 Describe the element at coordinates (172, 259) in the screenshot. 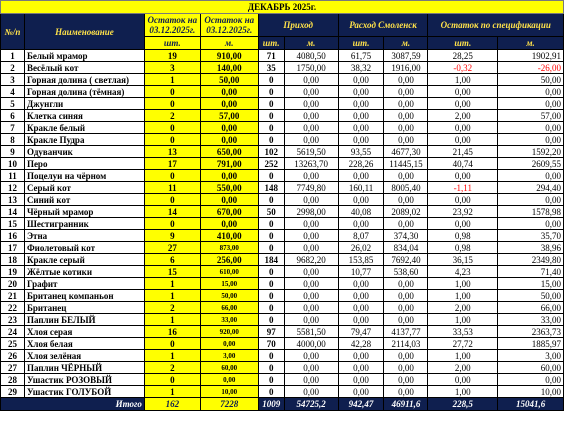

I see `row-stock-pcs: 6` at that location.